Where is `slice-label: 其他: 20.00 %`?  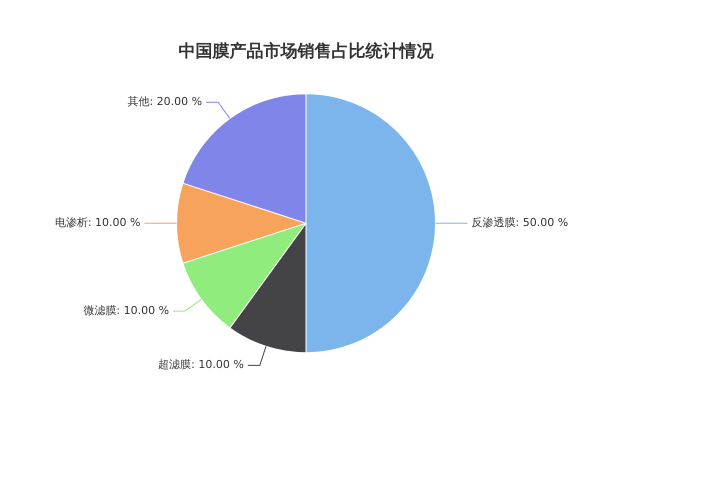 slice-label: 其他: 20.00 % is located at coordinates (164, 101).